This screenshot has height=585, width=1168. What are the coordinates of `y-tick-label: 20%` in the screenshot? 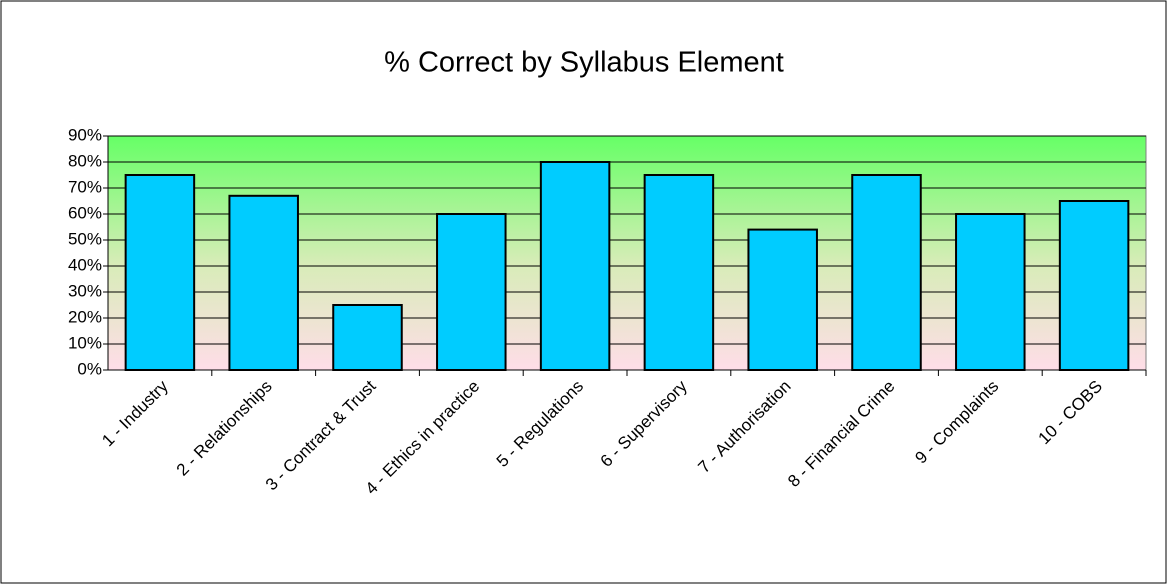 It's located at (85, 316).